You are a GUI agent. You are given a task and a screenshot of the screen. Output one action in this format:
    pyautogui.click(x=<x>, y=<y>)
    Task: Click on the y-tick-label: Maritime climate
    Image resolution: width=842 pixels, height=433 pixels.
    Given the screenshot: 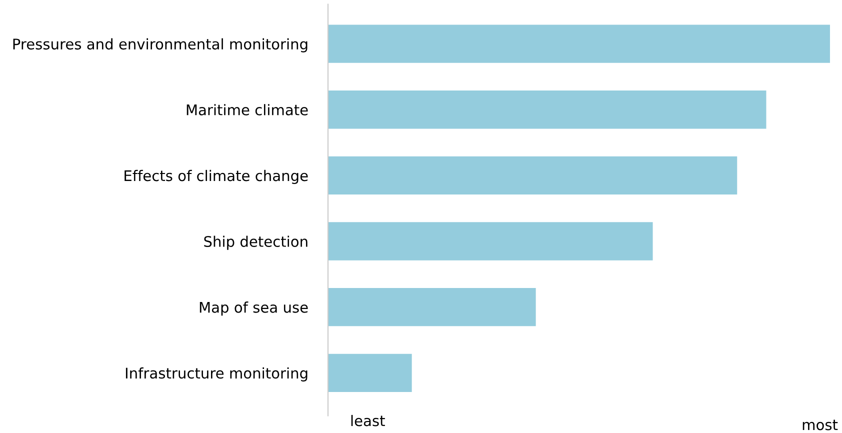 What is the action you would take?
    pyautogui.click(x=247, y=110)
    